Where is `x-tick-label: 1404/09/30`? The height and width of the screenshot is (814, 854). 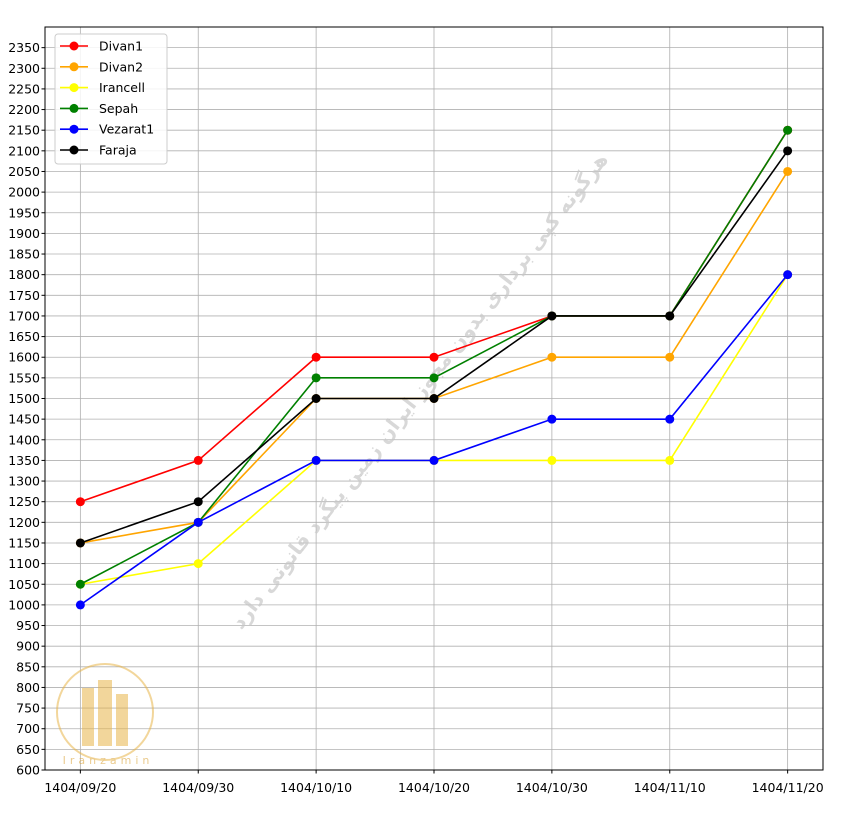 x-tick-label: 1404/09/30 is located at coordinates (198, 787).